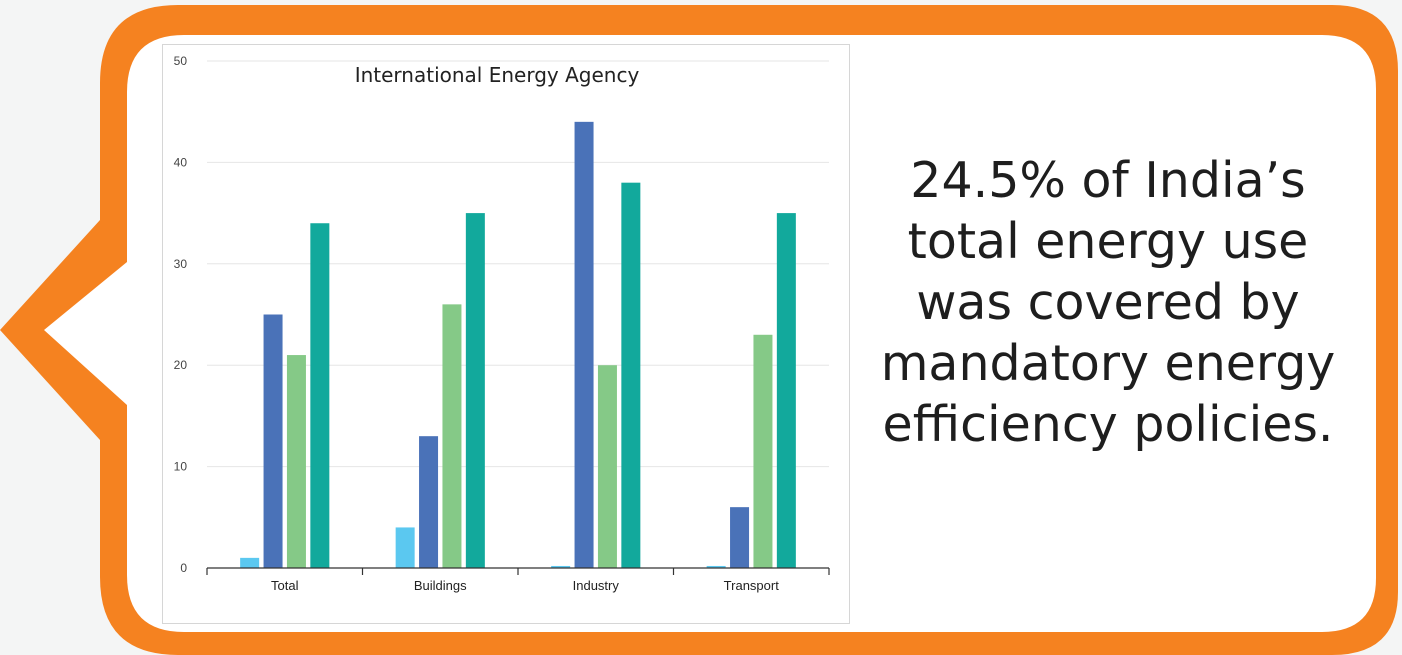  Describe the element at coordinates (752, 585) in the screenshot. I see `x-category-label: Transport` at that location.